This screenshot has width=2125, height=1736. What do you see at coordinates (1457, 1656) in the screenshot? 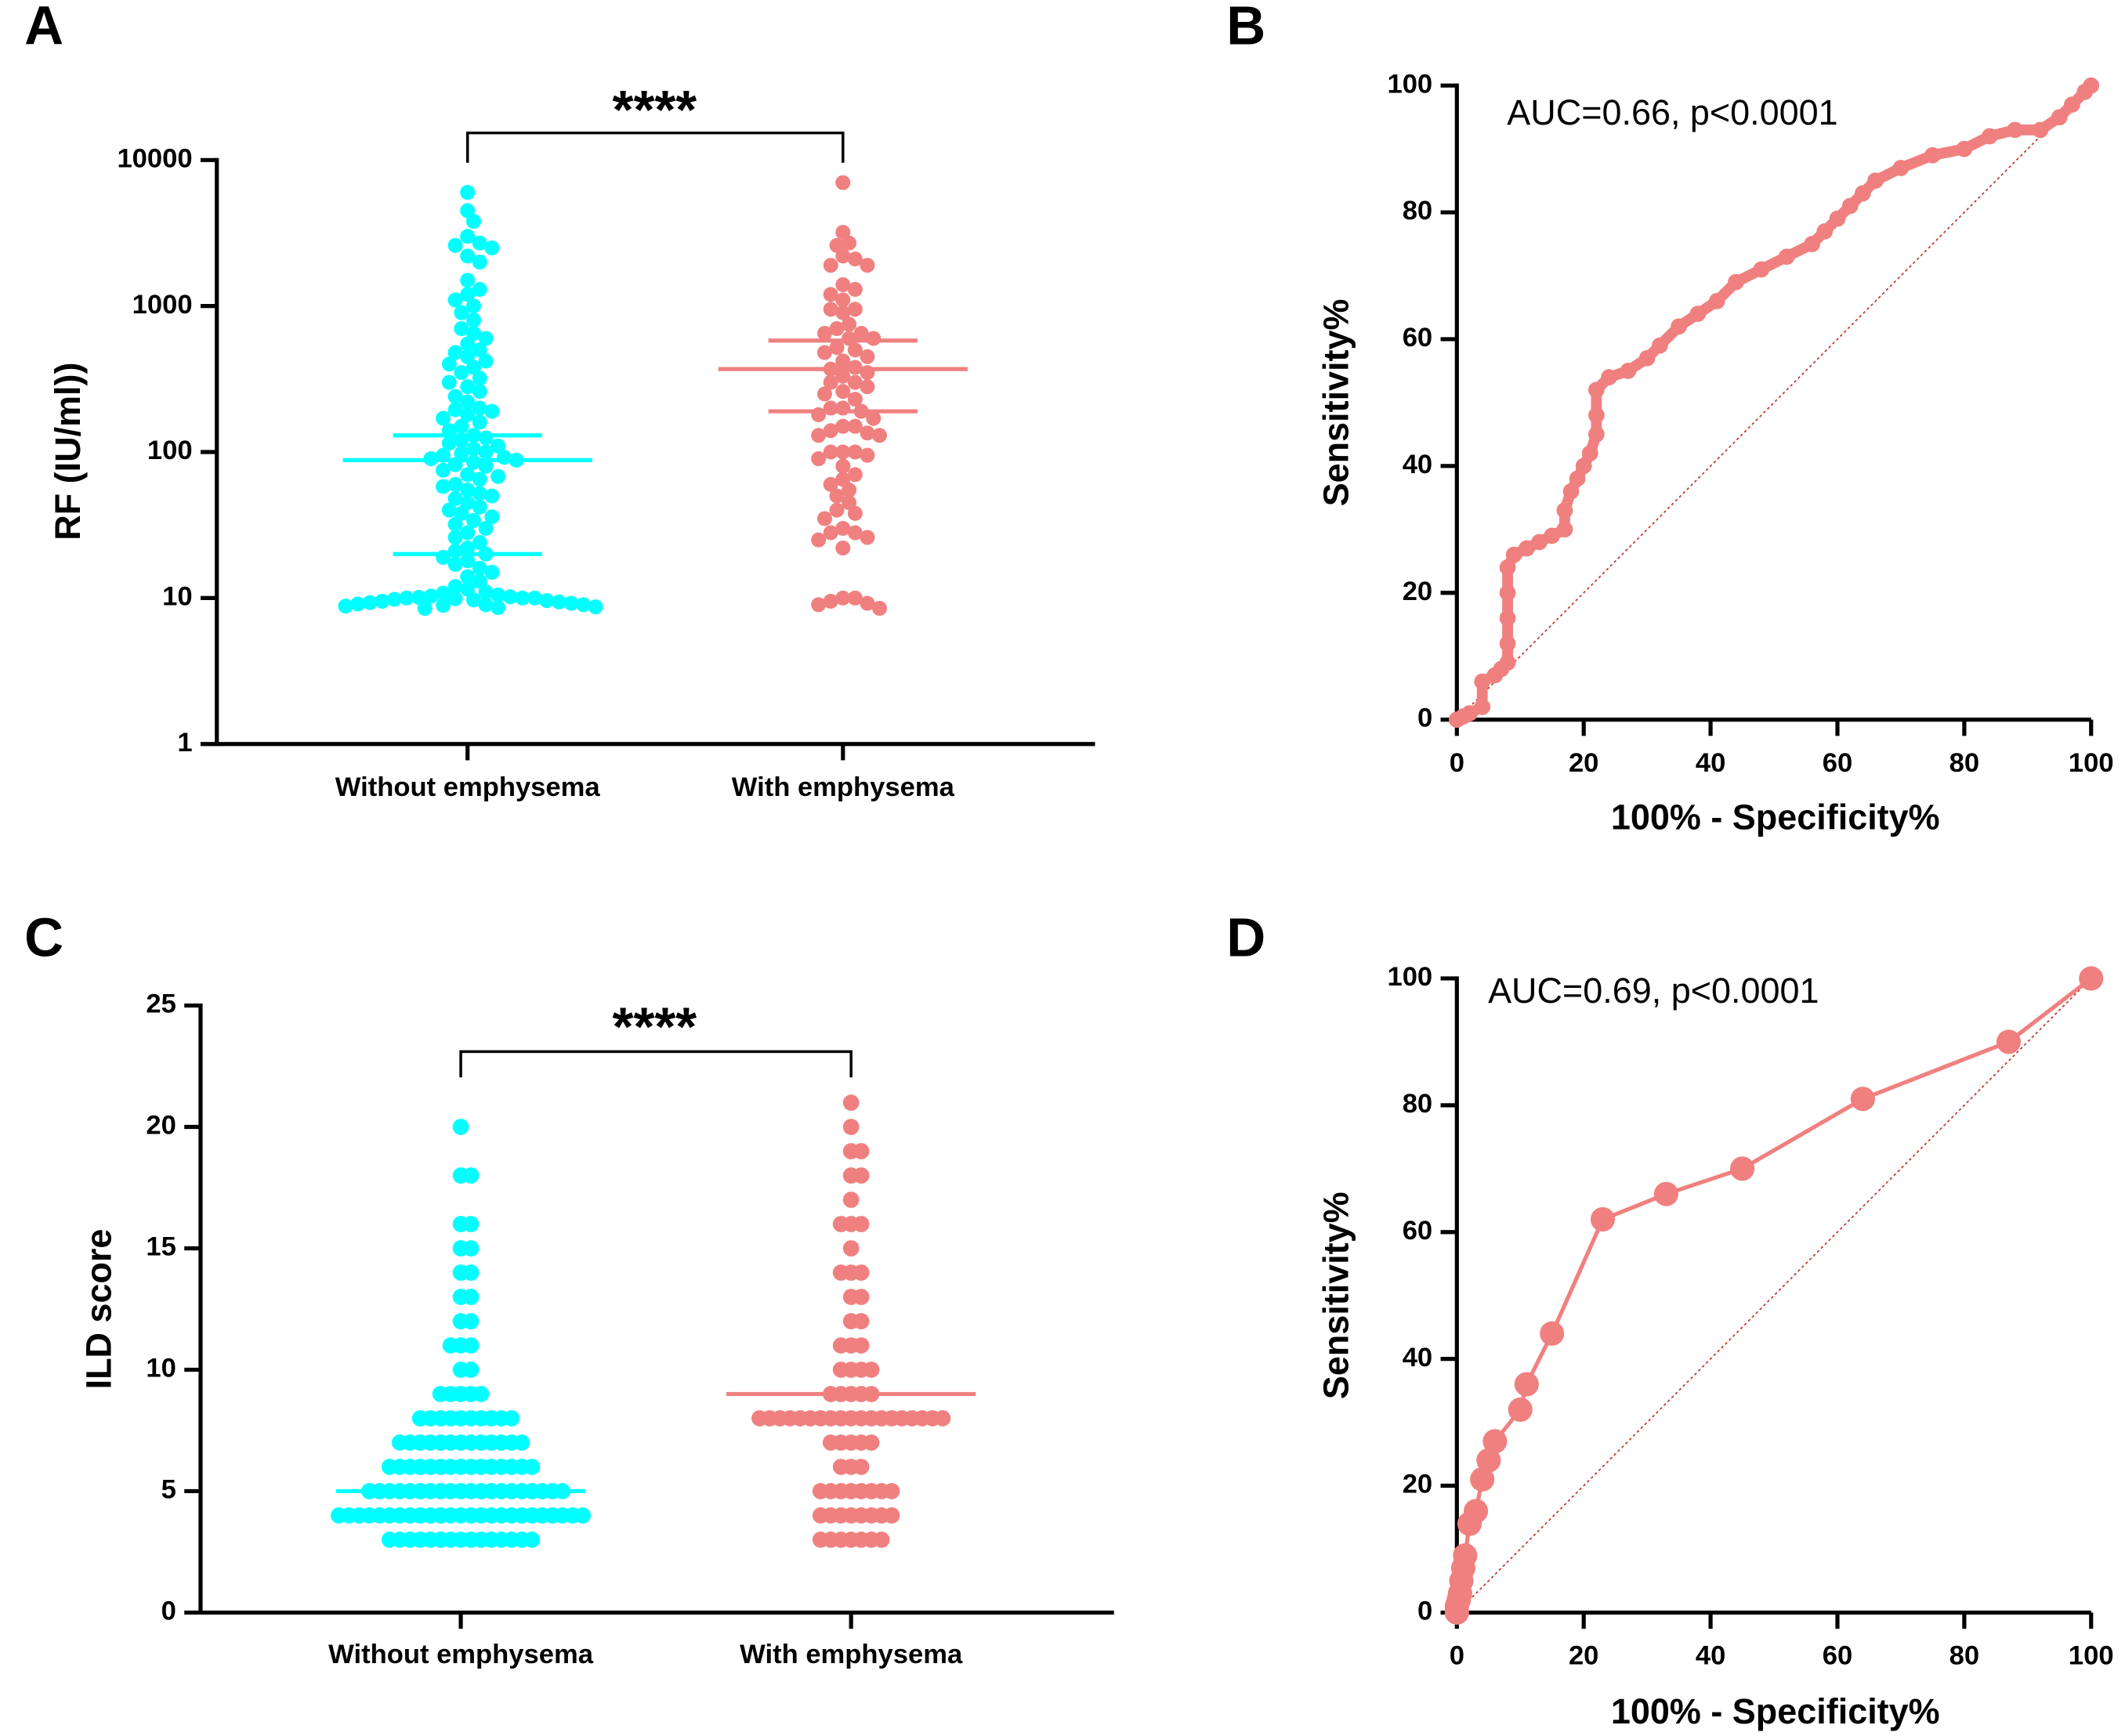
I see `x-tick-label: 0` at bounding box center [1457, 1656].